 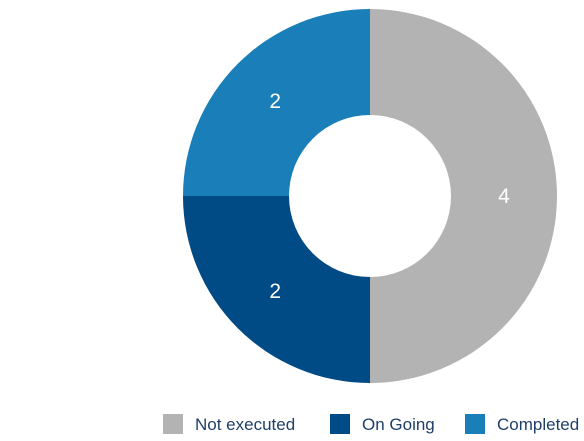 I want to click on slice-value-label-not-executed: 4, so click(x=504, y=196).